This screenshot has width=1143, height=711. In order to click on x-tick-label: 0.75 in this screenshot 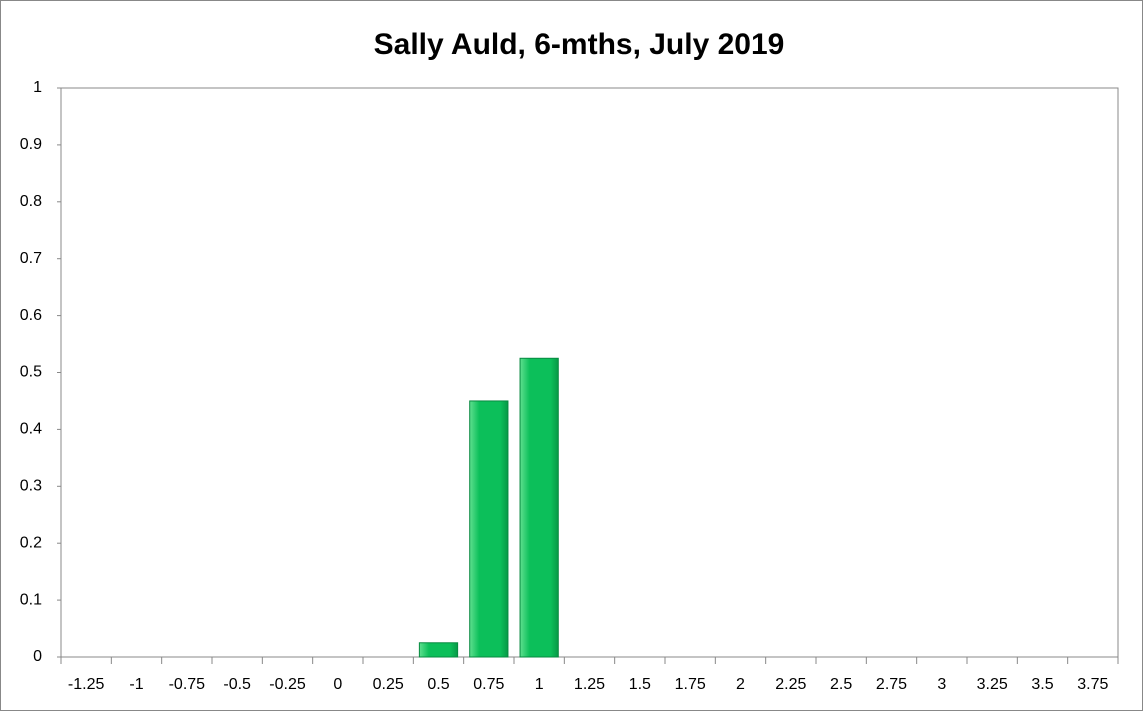, I will do `click(488, 684)`.